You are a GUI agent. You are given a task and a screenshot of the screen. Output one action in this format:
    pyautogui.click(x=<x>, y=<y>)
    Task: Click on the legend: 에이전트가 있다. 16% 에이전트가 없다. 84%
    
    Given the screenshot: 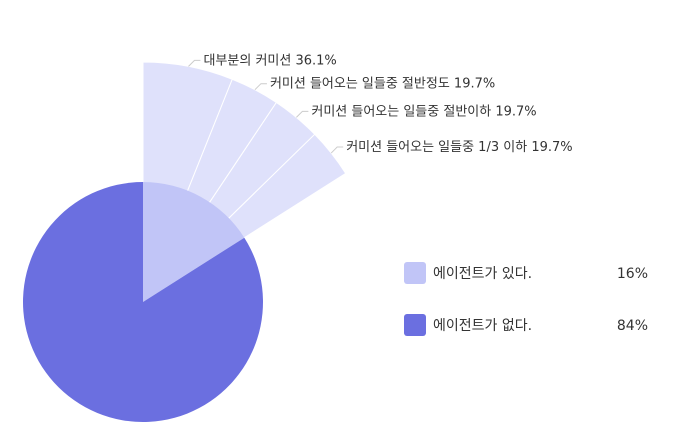 What is the action you would take?
    pyautogui.click(x=526, y=299)
    